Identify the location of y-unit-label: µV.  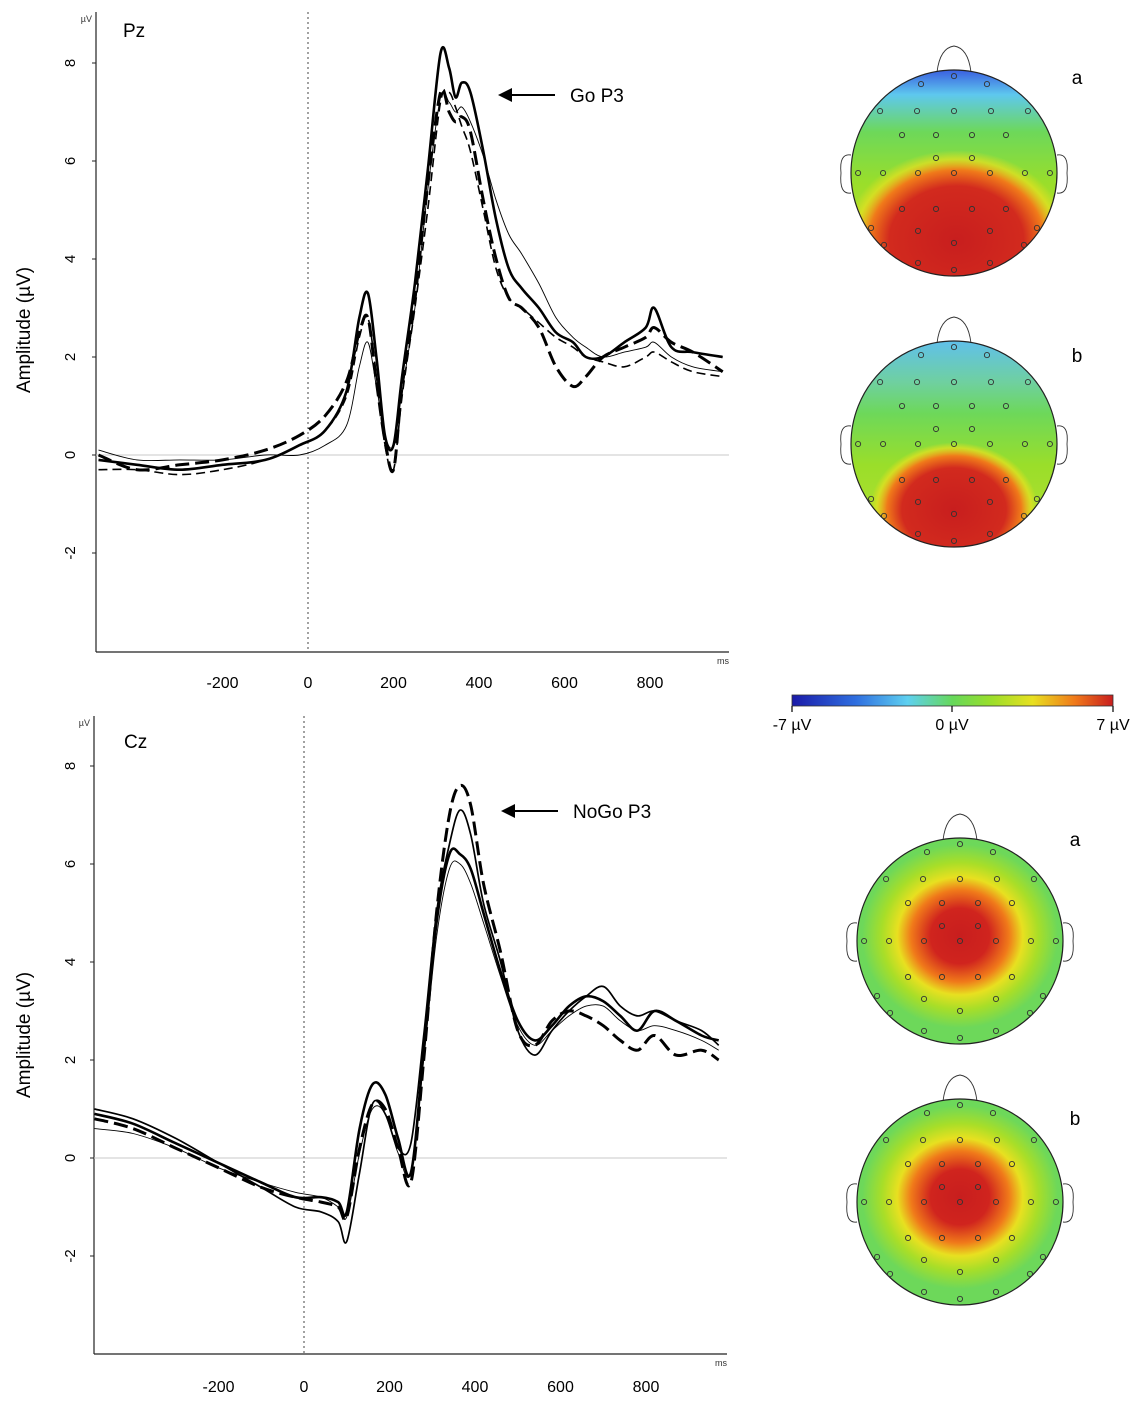
(86, 19).